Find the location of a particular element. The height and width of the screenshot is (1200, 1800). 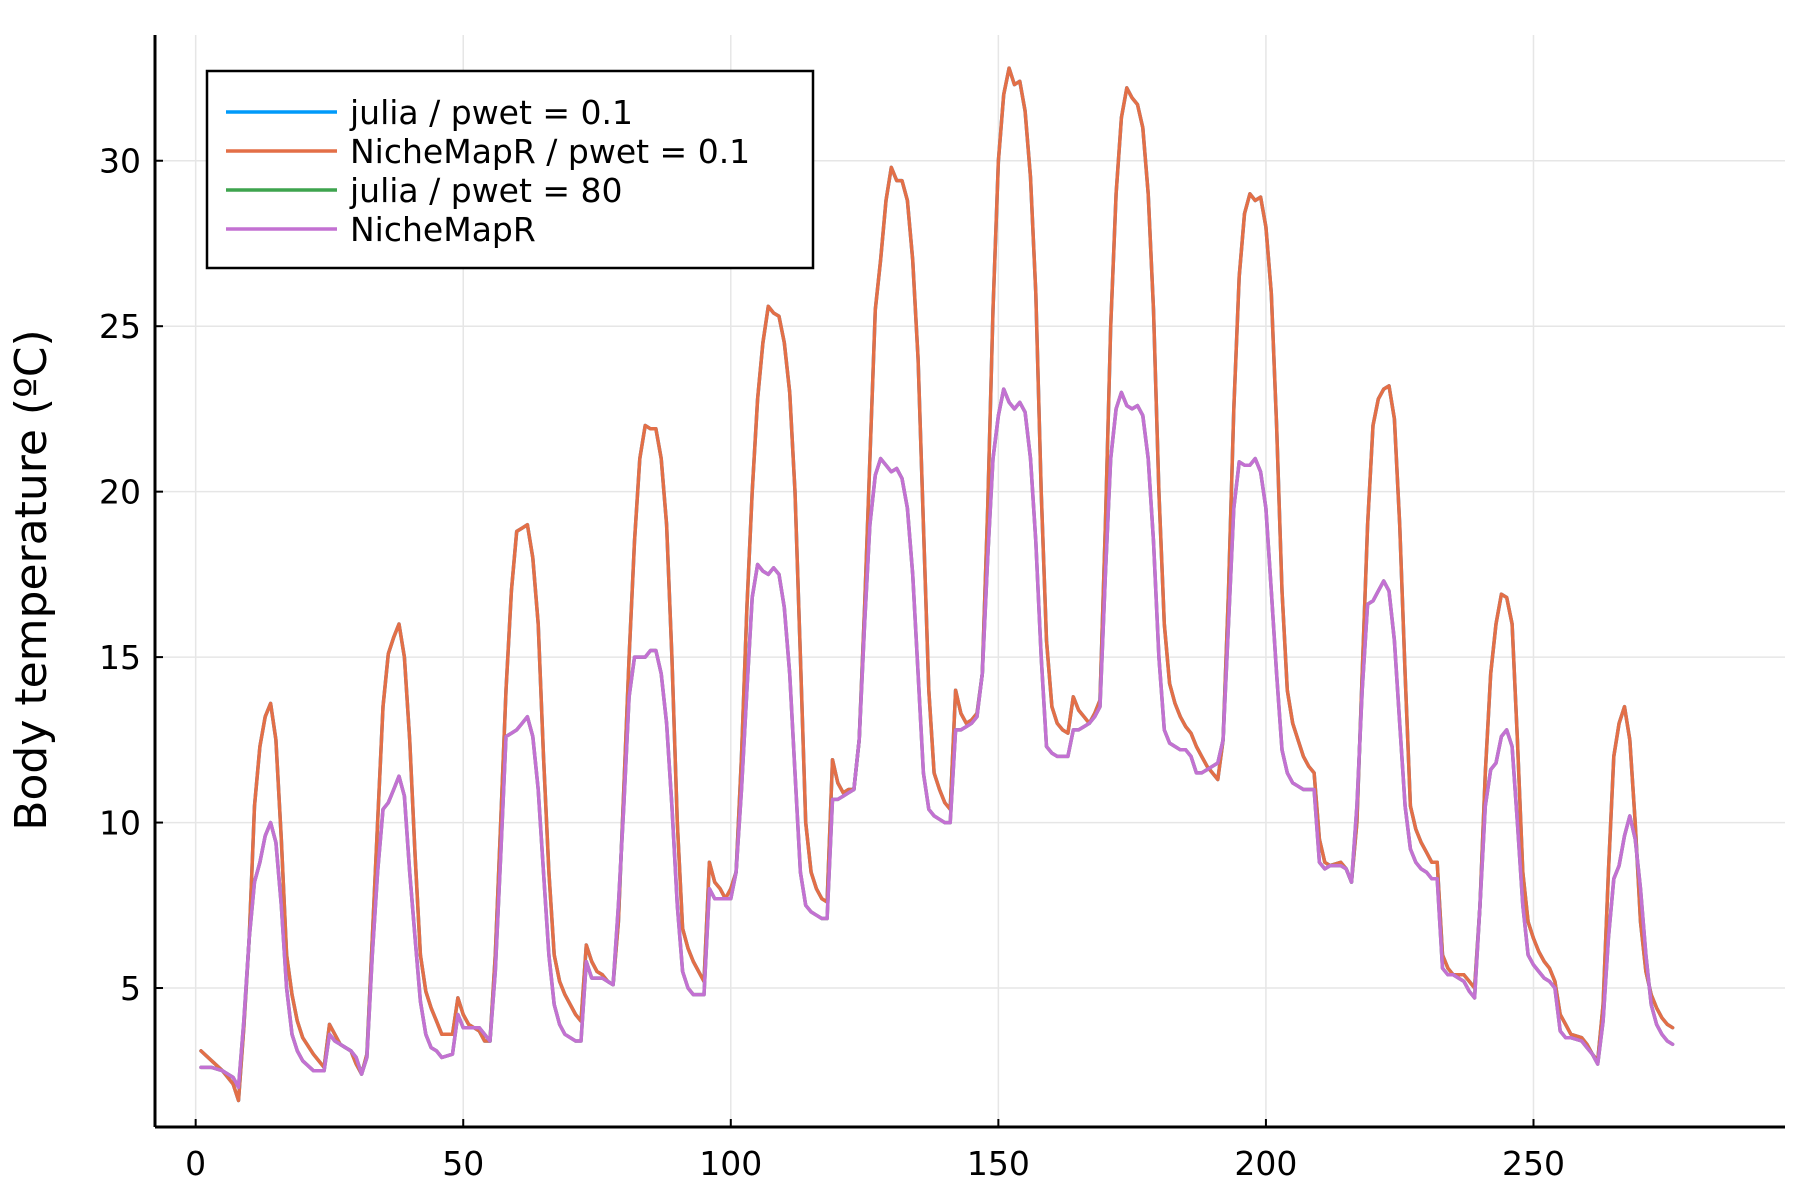

y-tick-label: 15 is located at coordinates (120, 657).